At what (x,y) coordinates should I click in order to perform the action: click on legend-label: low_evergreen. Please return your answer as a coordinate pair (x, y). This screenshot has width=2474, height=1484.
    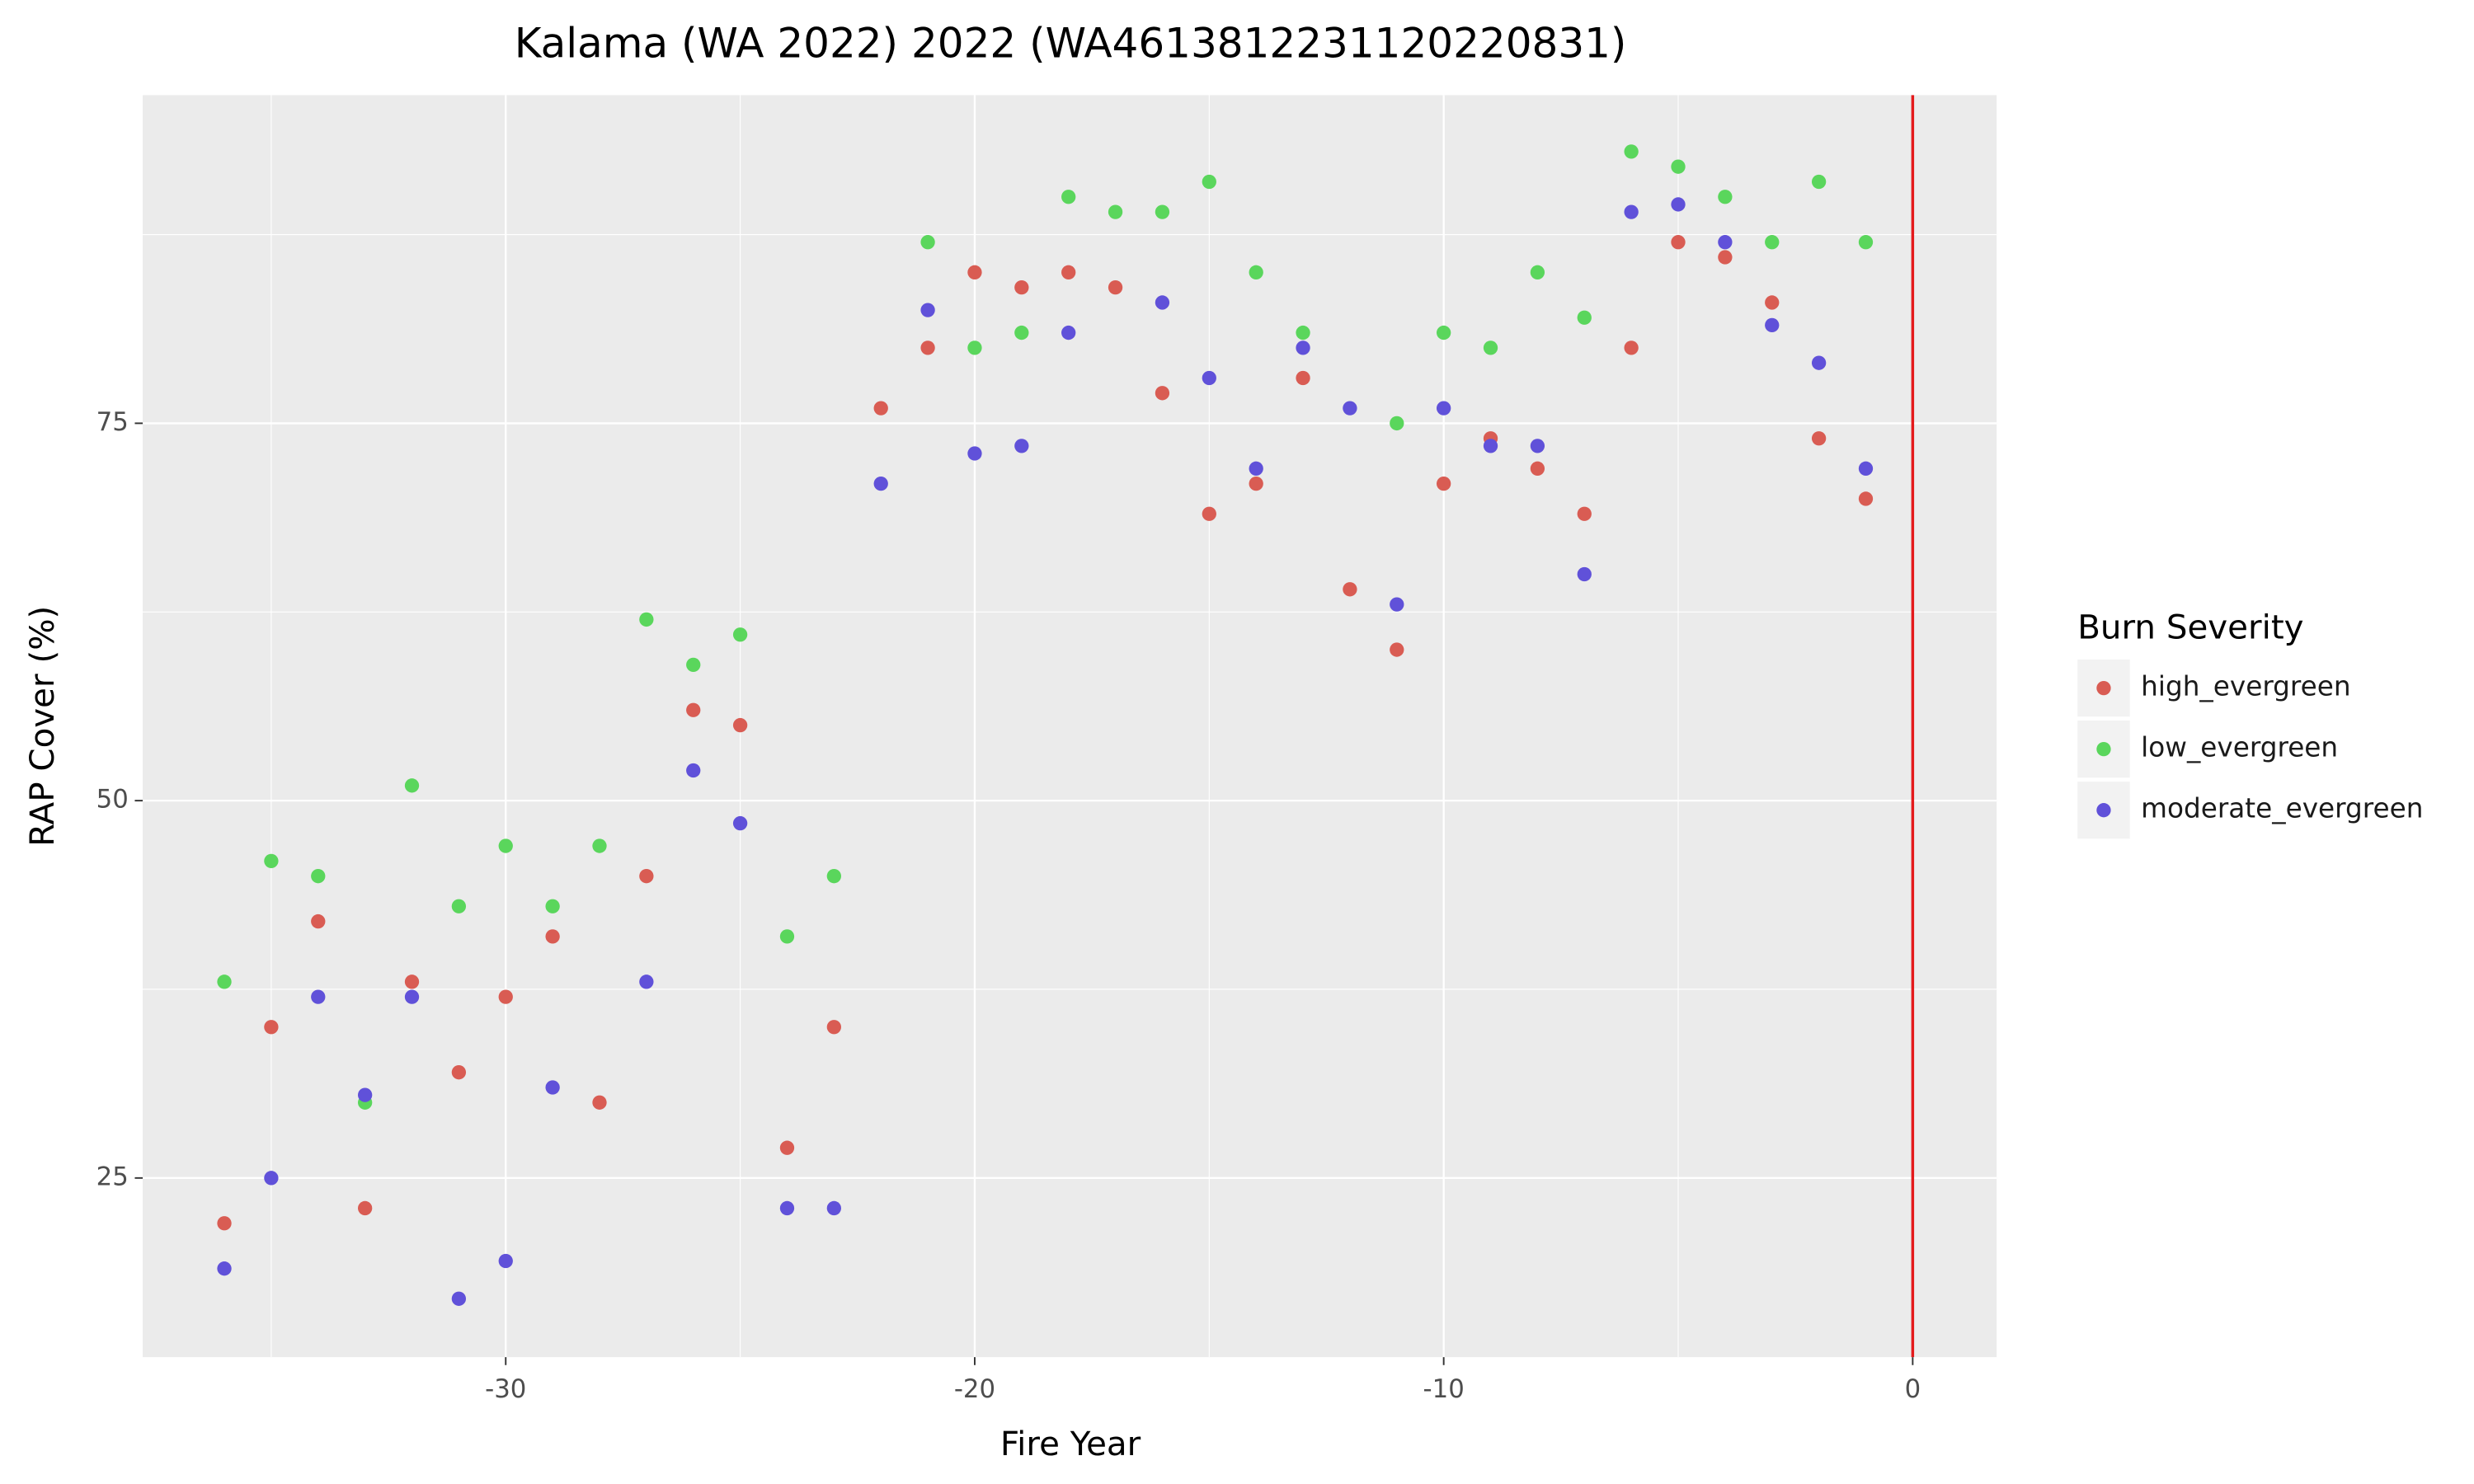
    Looking at the image, I should click on (2239, 747).